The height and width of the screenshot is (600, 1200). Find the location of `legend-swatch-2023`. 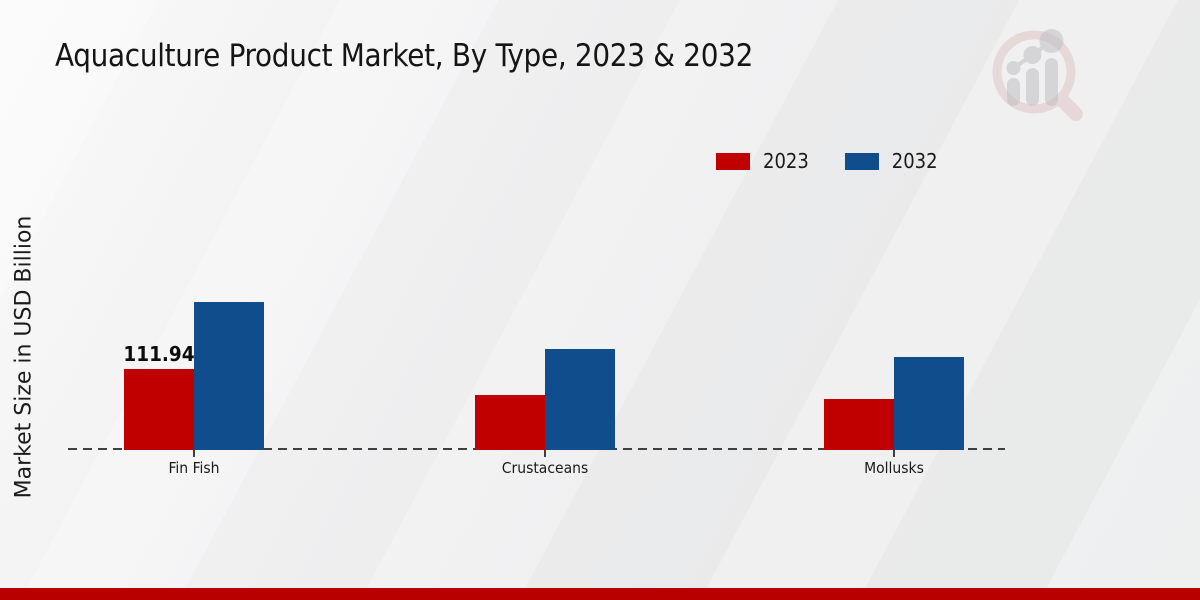

legend-swatch-2023 is located at coordinates (733, 161).